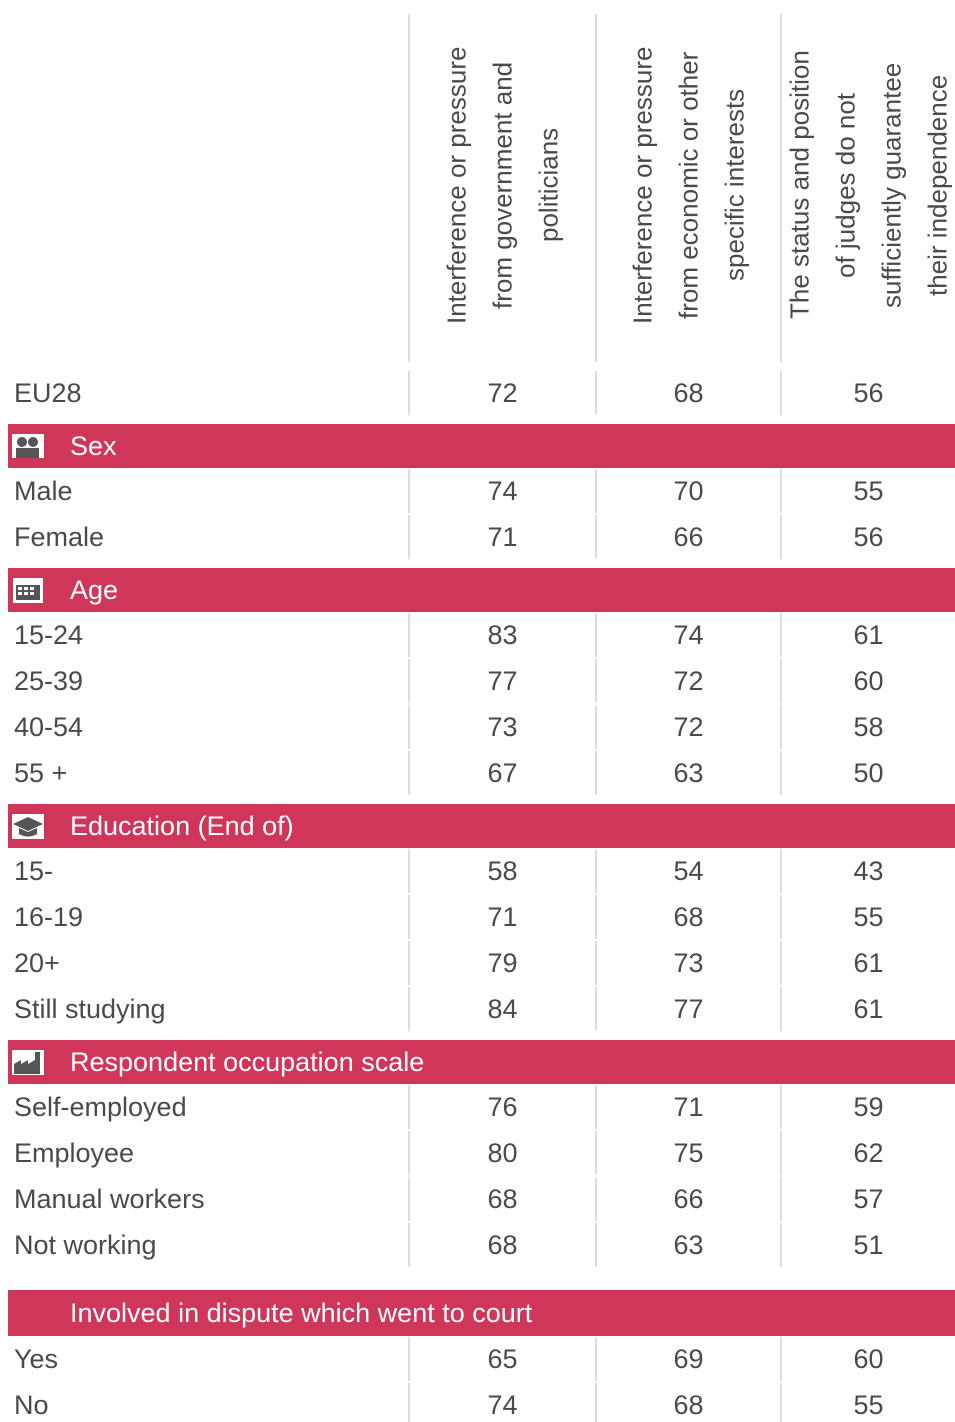  I want to click on table-row: 15-24 83 74 61, so click(477, 635).